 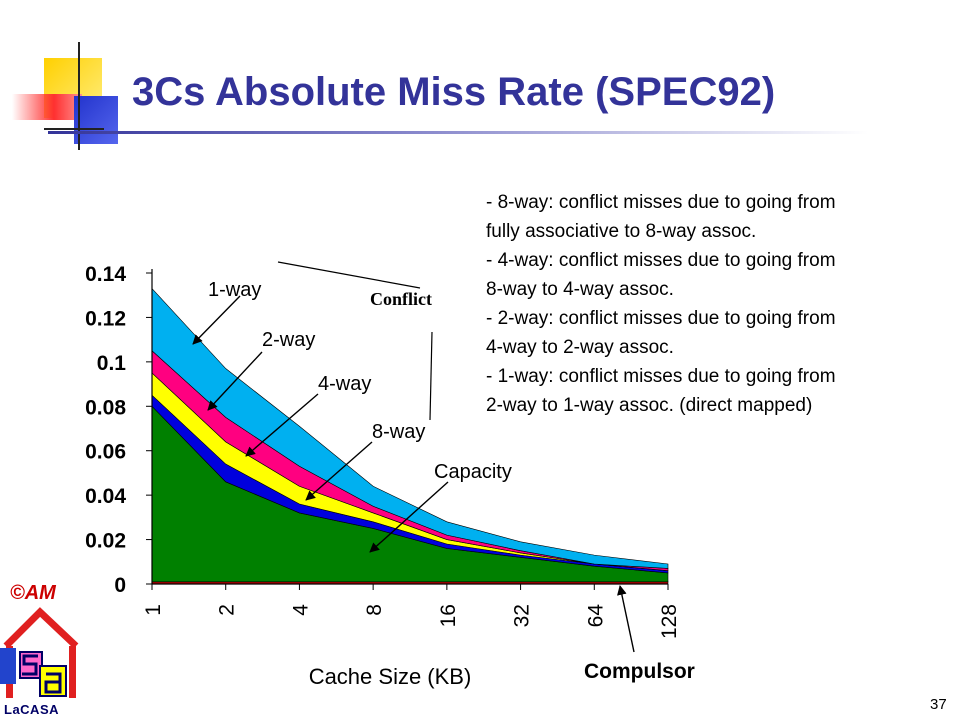 What do you see at coordinates (458, 132) in the screenshot?
I see `title-underline` at bounding box center [458, 132].